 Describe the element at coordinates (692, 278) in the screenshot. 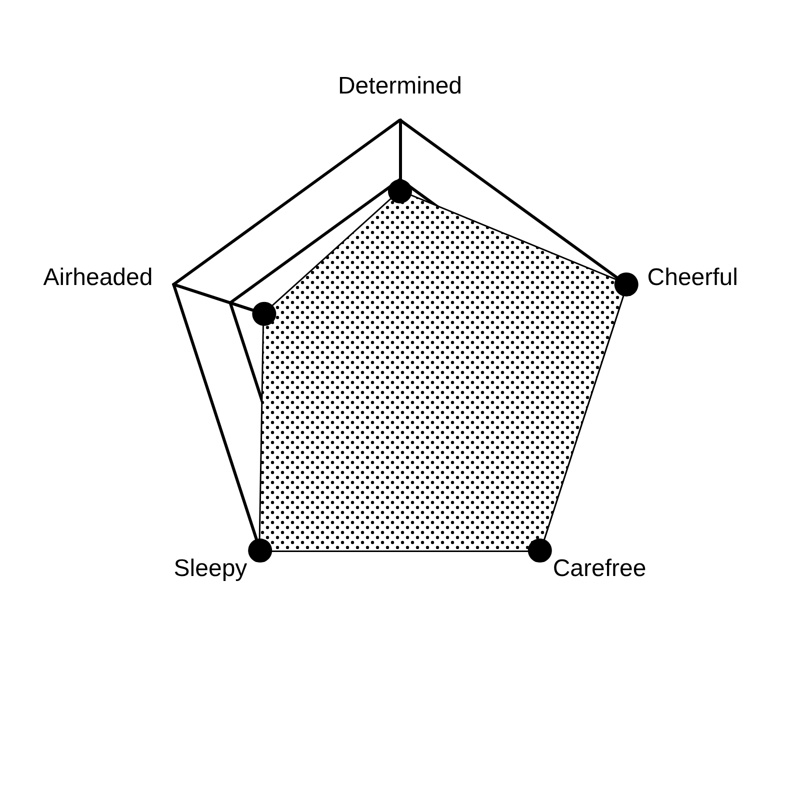

I see `spoke-label: Cheerful` at that location.